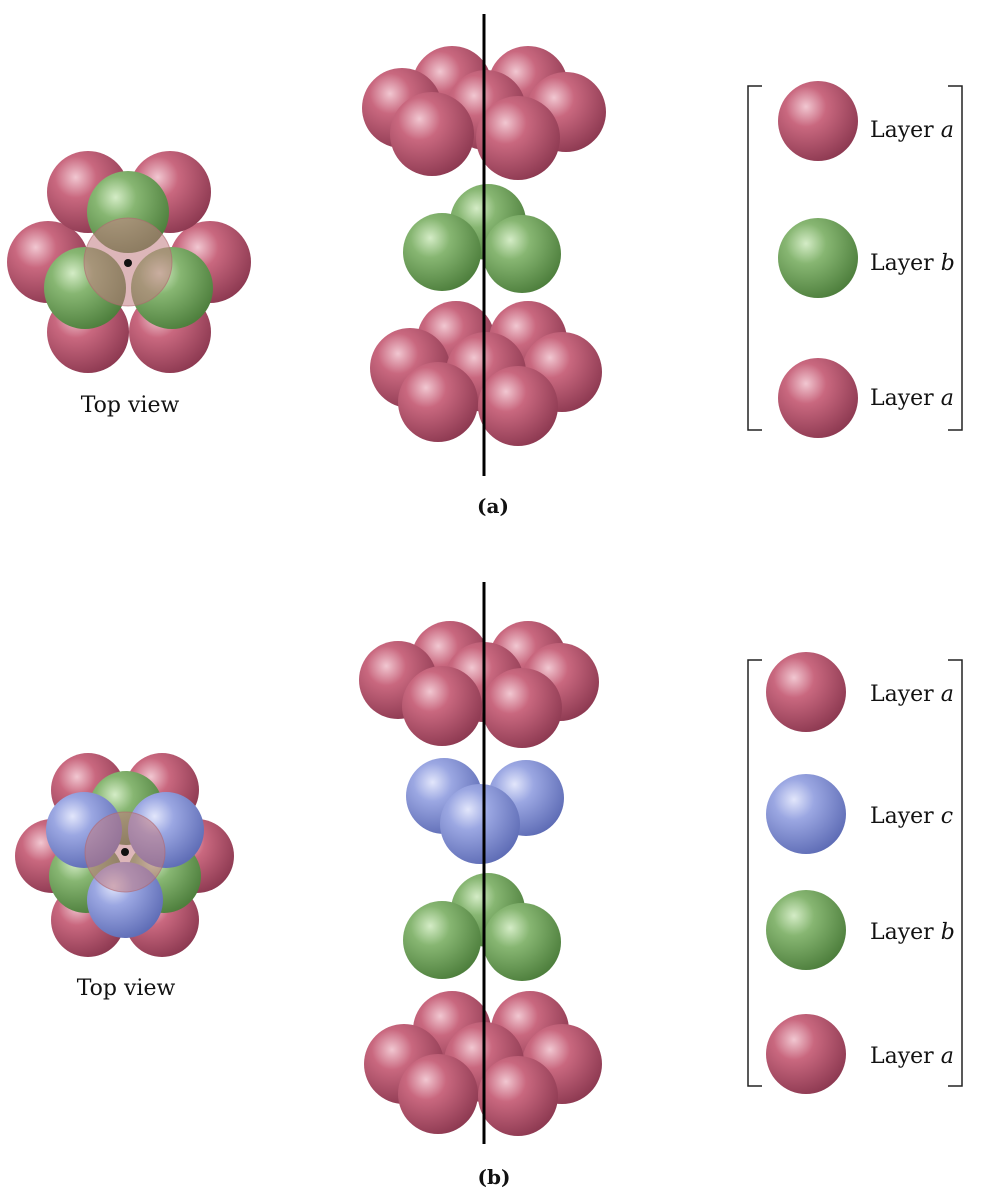  I want to click on top-view-b, so click(124, 855).